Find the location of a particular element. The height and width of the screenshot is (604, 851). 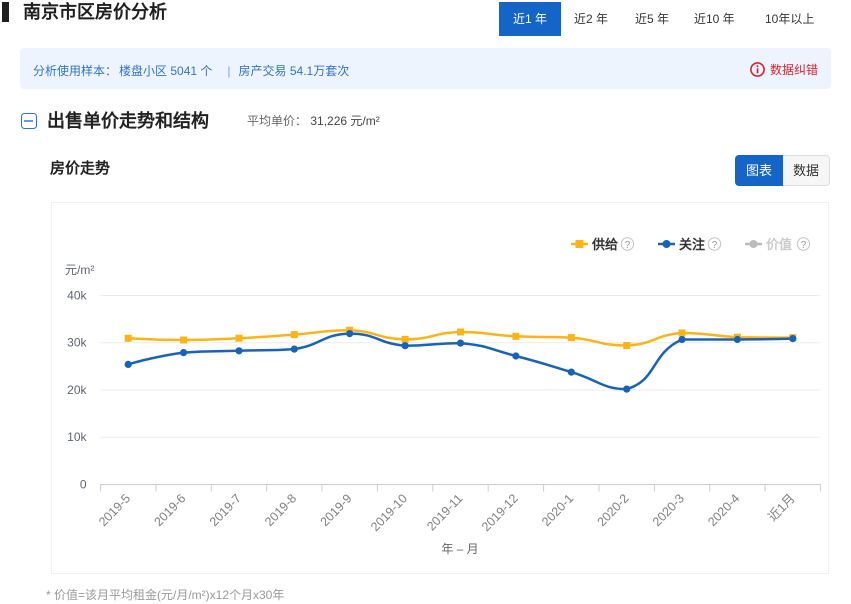

svg-text: 年 – 月 is located at coordinates (459, 549).